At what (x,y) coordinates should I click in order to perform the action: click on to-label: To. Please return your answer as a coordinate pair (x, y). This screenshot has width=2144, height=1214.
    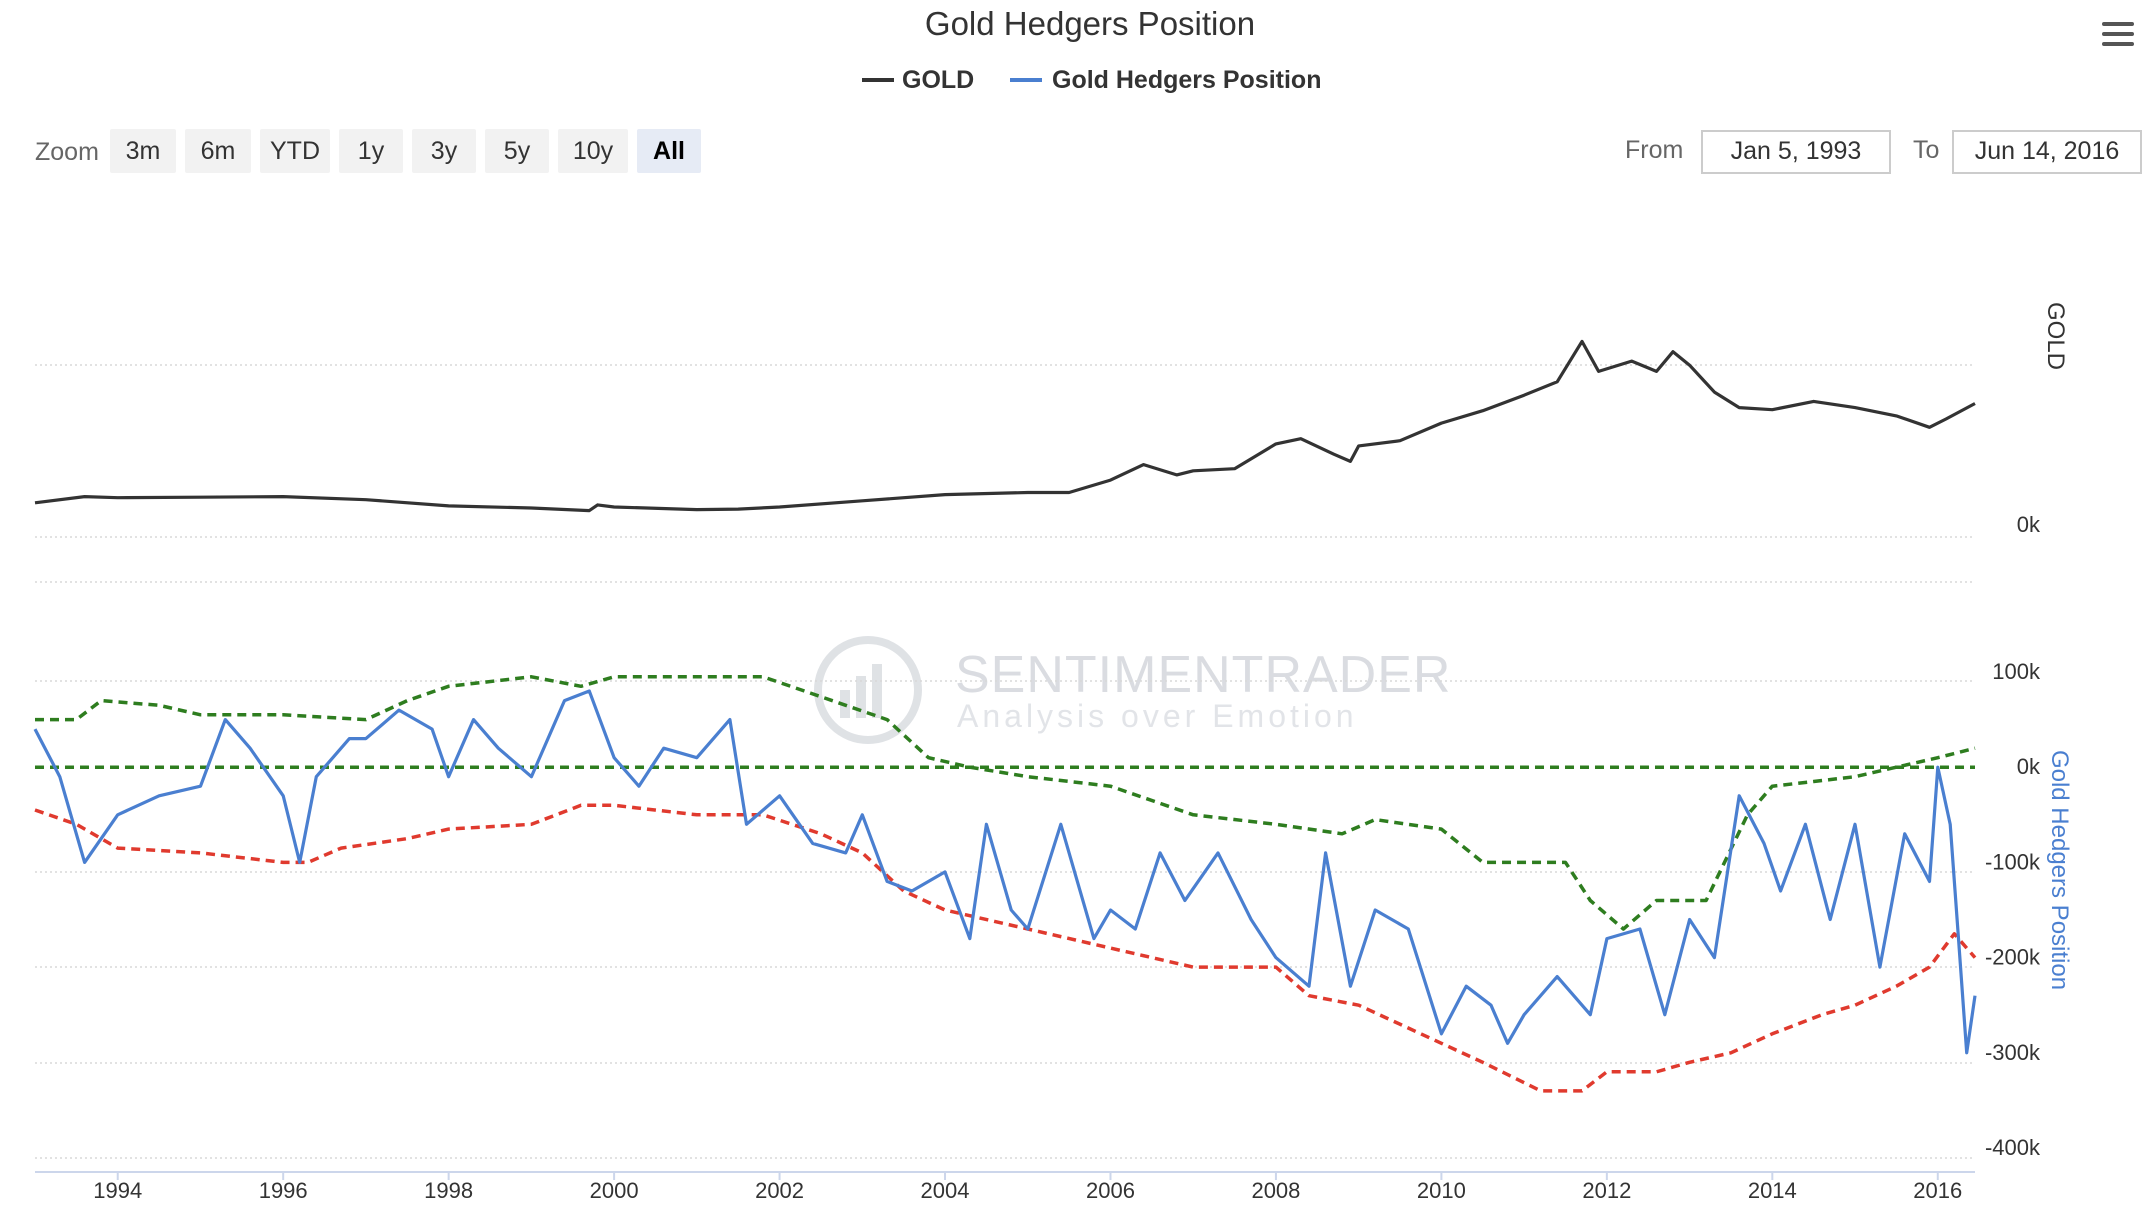
    Looking at the image, I should click on (1926, 150).